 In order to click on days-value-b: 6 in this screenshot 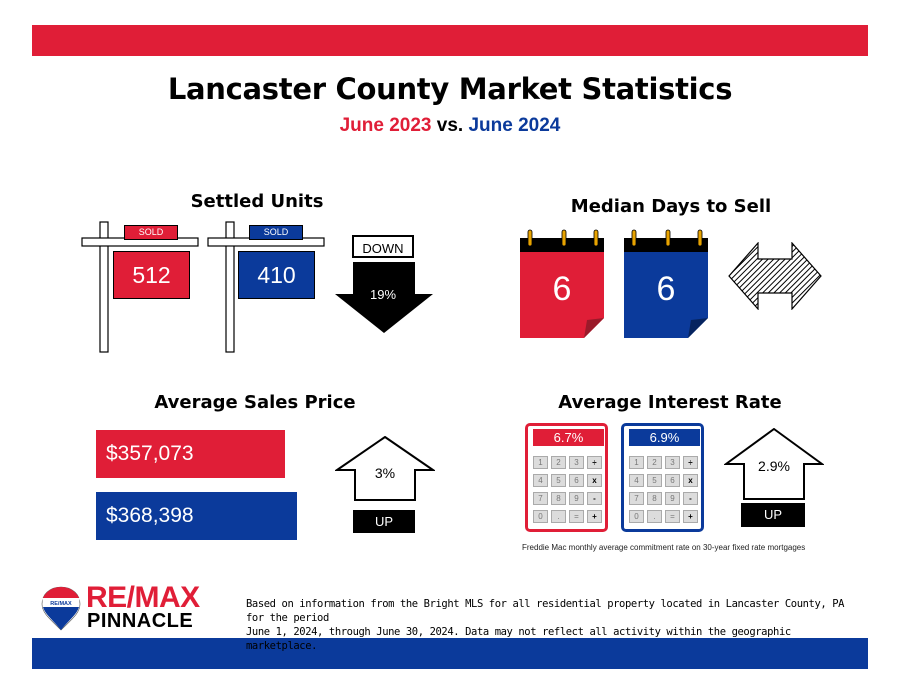, I will do `click(666, 289)`.